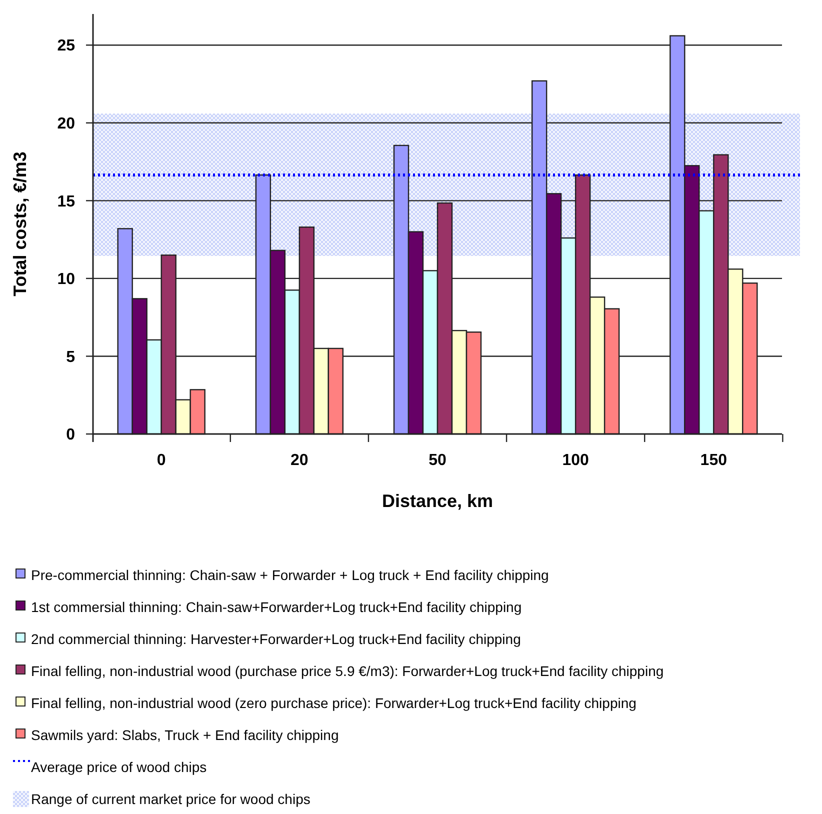 This screenshot has height=814, width=822. I want to click on legend-label: Range of current market price for wood chips, so click(170, 798).